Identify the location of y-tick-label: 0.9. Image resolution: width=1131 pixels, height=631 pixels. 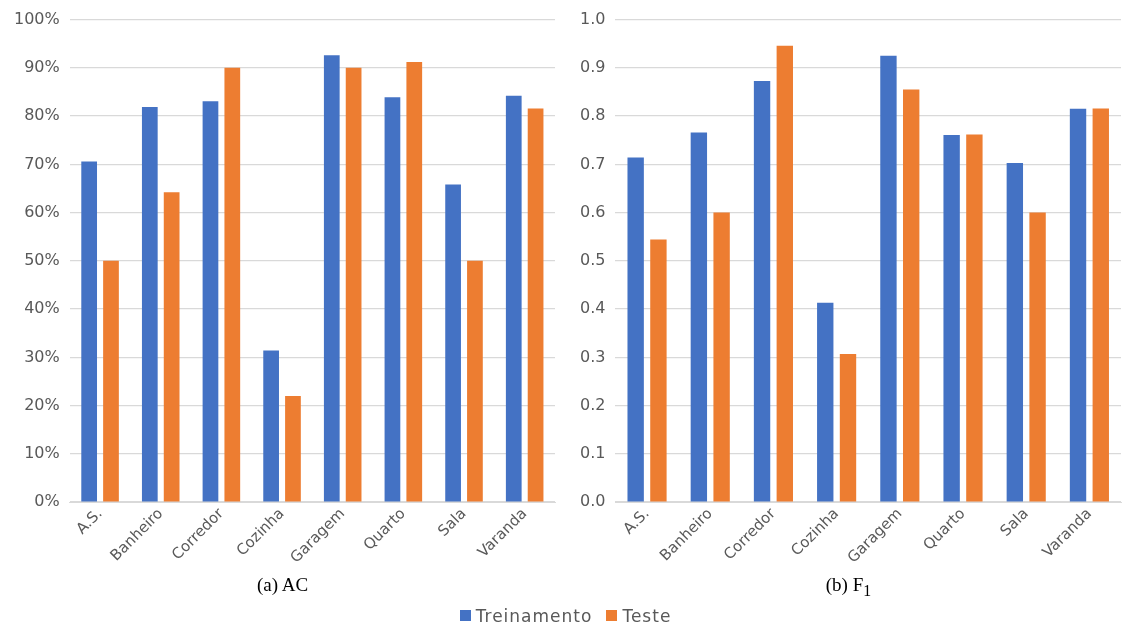
(592, 67).